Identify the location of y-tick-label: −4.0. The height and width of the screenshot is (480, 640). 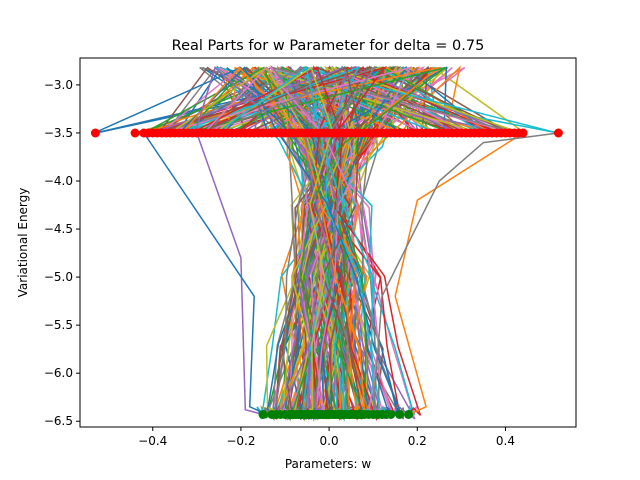
(58, 181).